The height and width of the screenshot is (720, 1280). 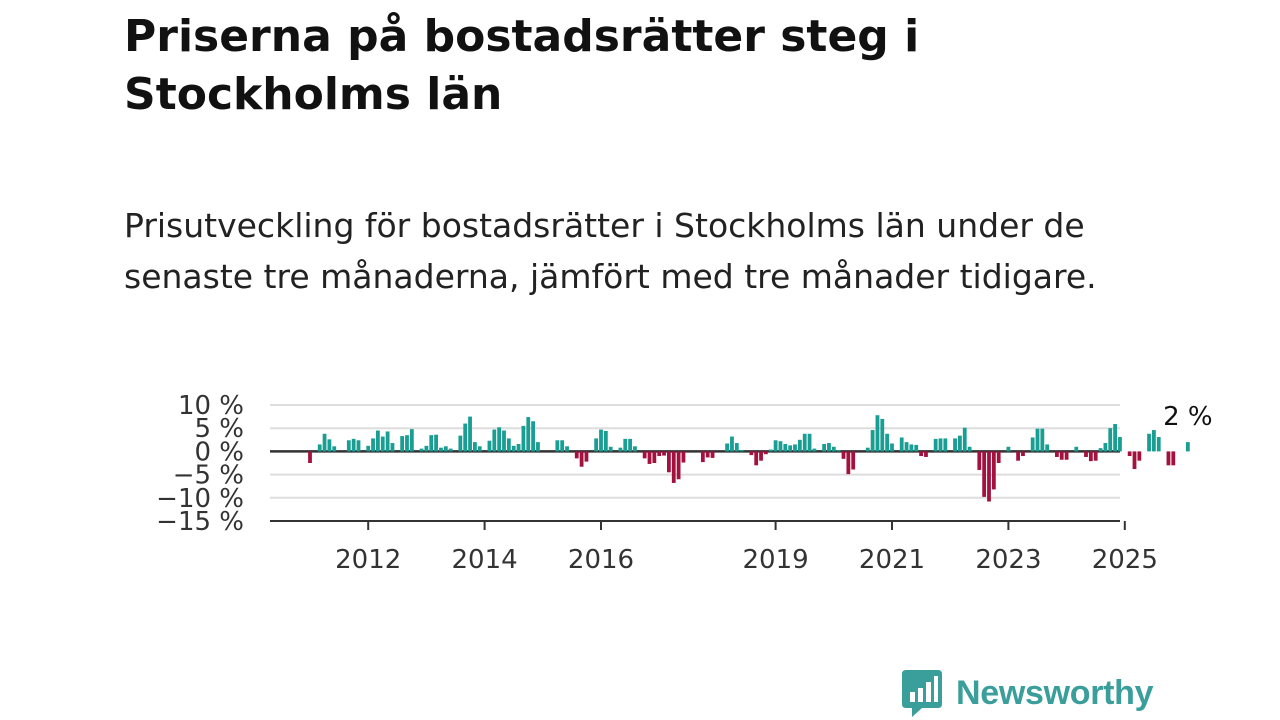 I want to click on y-tick-label: 0 %, so click(x=219, y=452).